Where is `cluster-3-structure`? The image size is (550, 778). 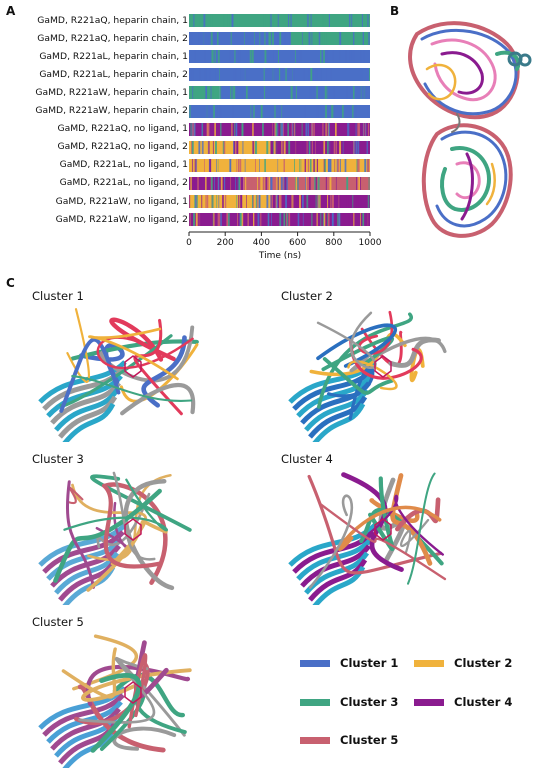
cluster-3-structure is located at coordinates (115, 538).